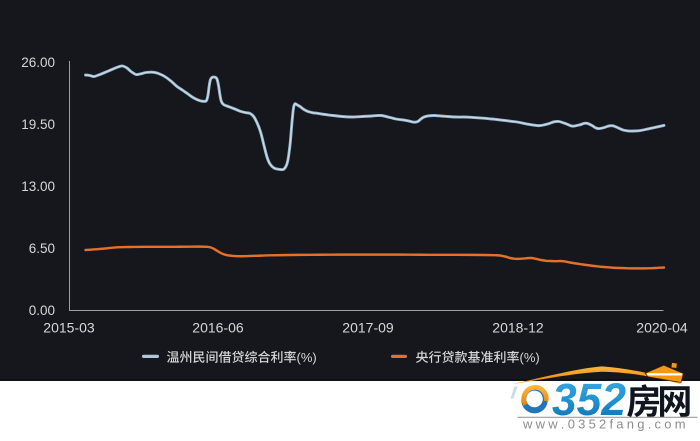 The image size is (700, 441). I want to click on svg-text: 0.00, so click(42, 310).